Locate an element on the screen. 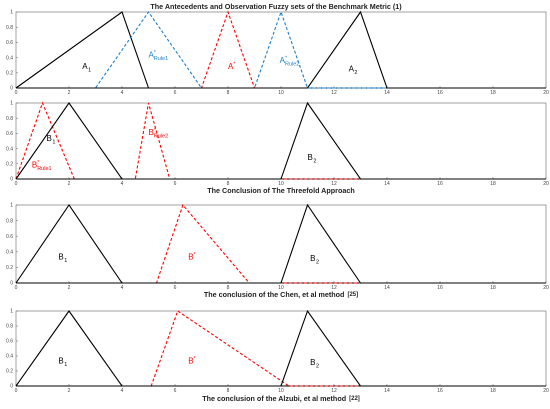 The image size is (550, 409). series-label: A* Rule1 is located at coordinates (159, 56).